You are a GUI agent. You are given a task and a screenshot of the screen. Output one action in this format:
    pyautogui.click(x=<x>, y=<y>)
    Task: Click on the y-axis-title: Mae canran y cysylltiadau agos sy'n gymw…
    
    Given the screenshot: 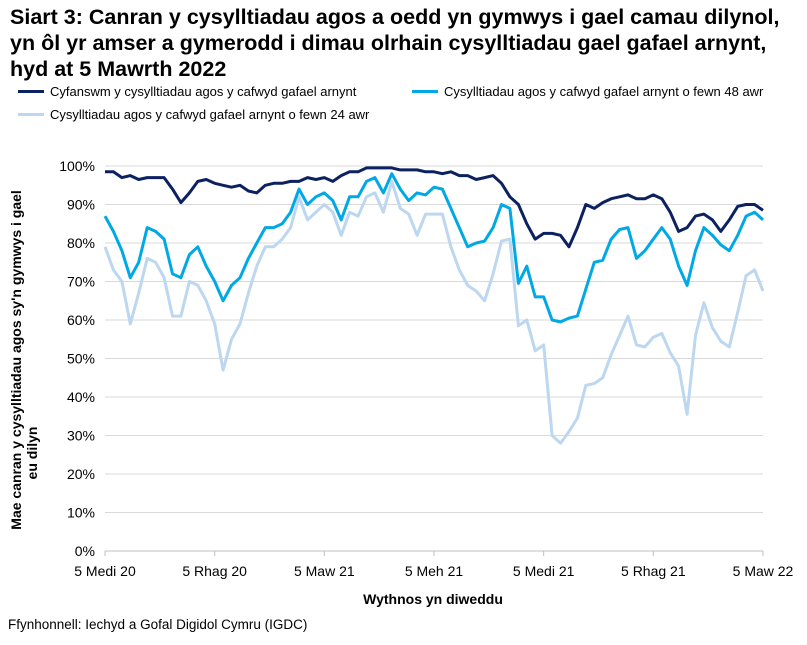 What is the action you would take?
    pyautogui.click(x=24, y=357)
    